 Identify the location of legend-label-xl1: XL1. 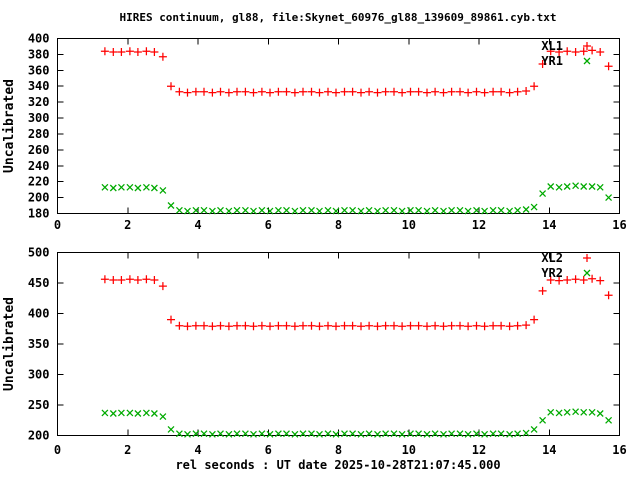
(552, 46).